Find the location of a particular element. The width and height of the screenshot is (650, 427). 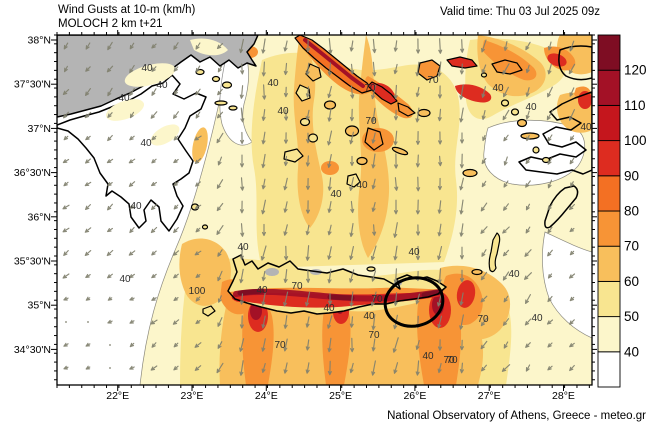

colorbar-tick-label: 50 is located at coordinates (631, 316).